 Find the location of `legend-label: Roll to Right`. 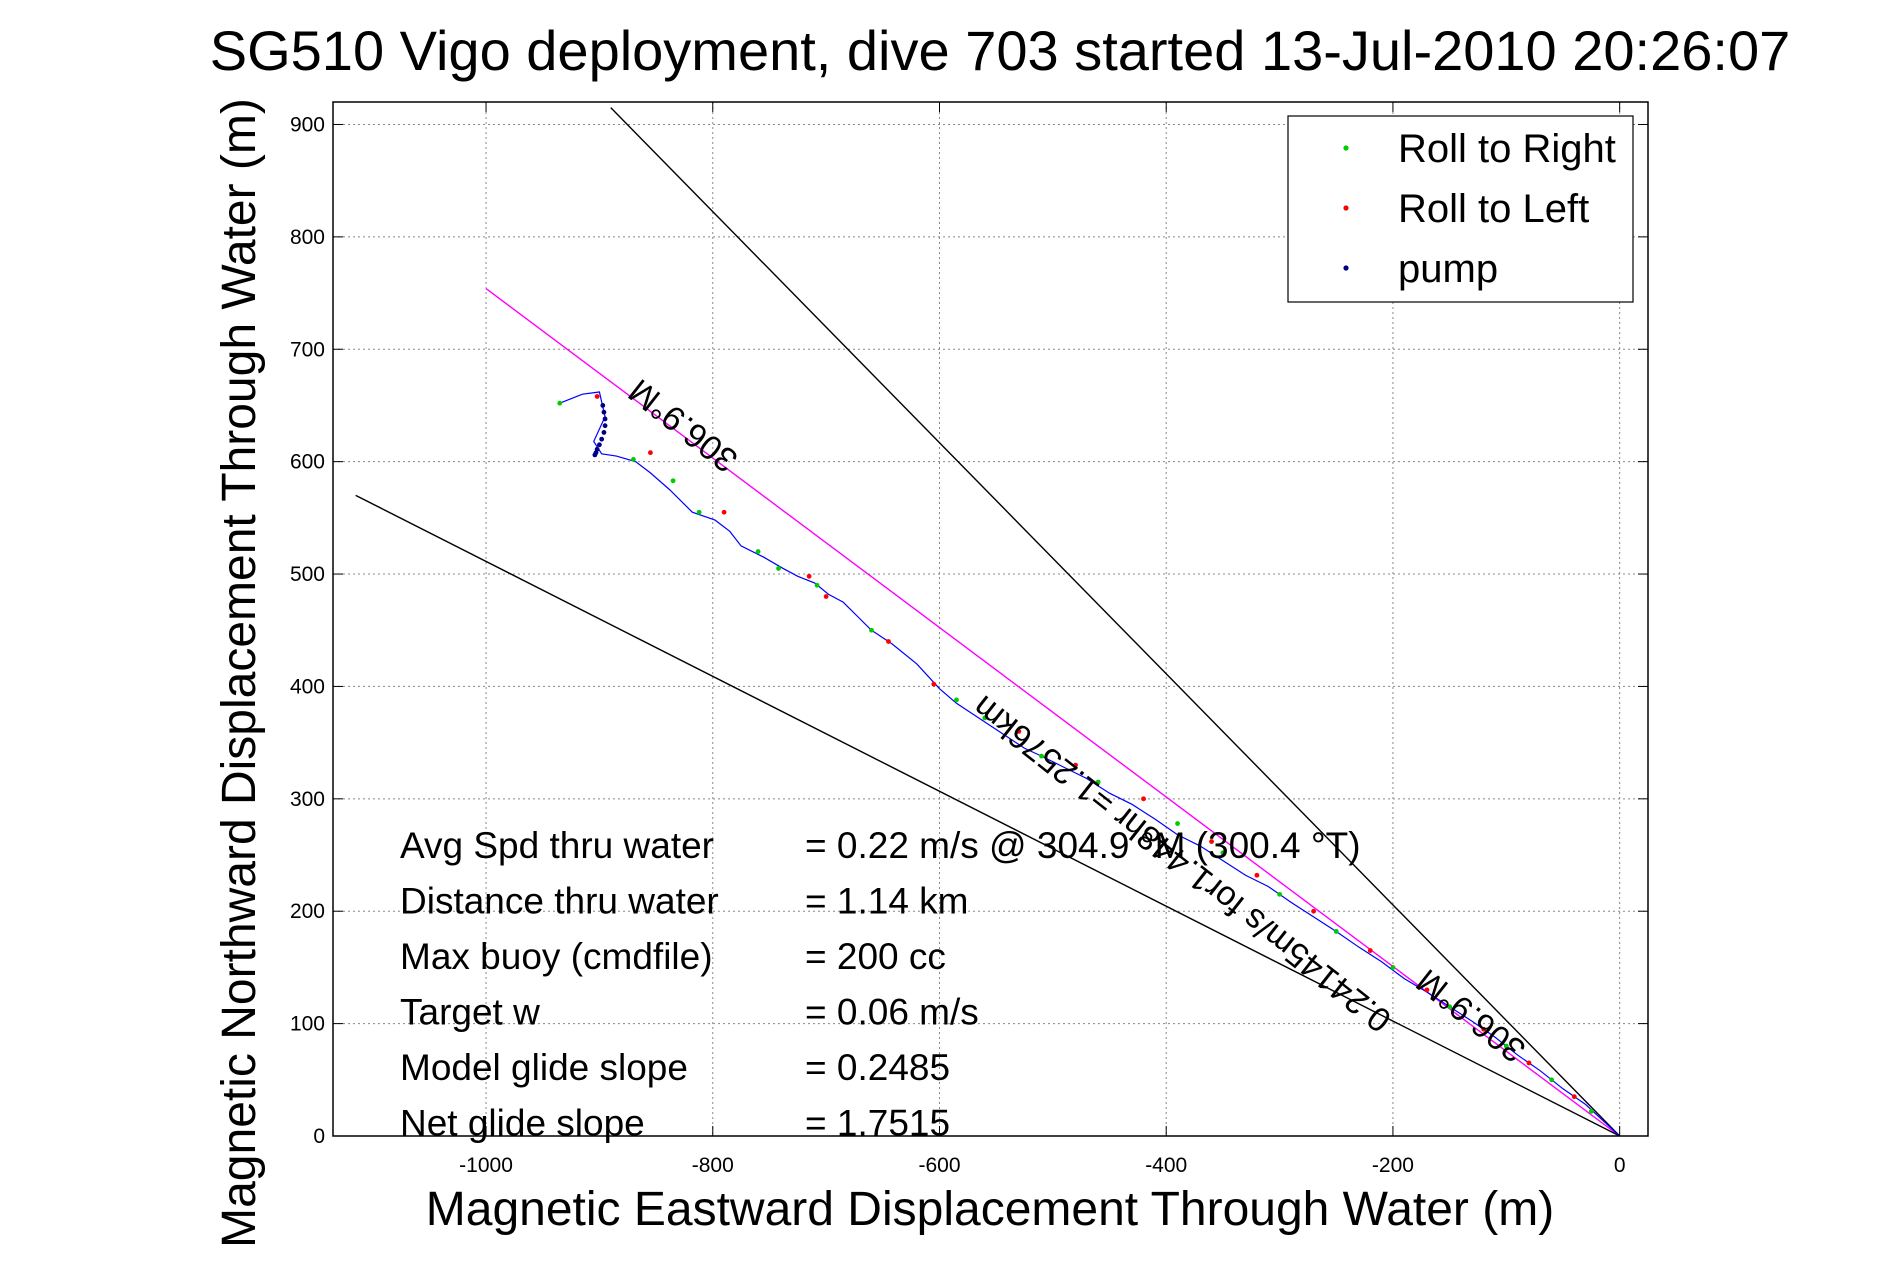

legend-label: Roll to Right is located at coordinates (1507, 149).